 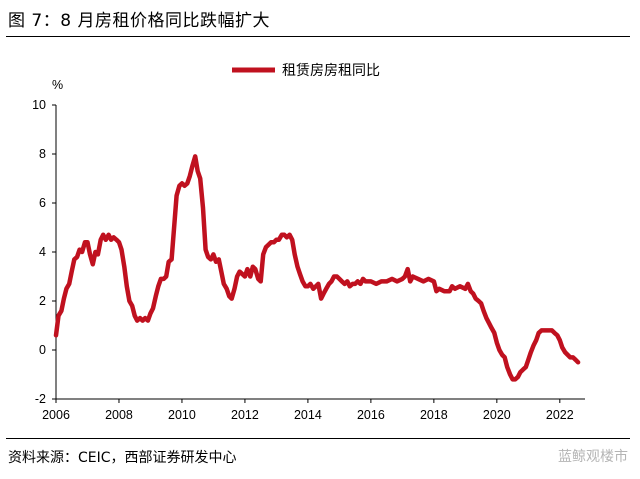 I want to click on title-divider, so click(x=318, y=36).